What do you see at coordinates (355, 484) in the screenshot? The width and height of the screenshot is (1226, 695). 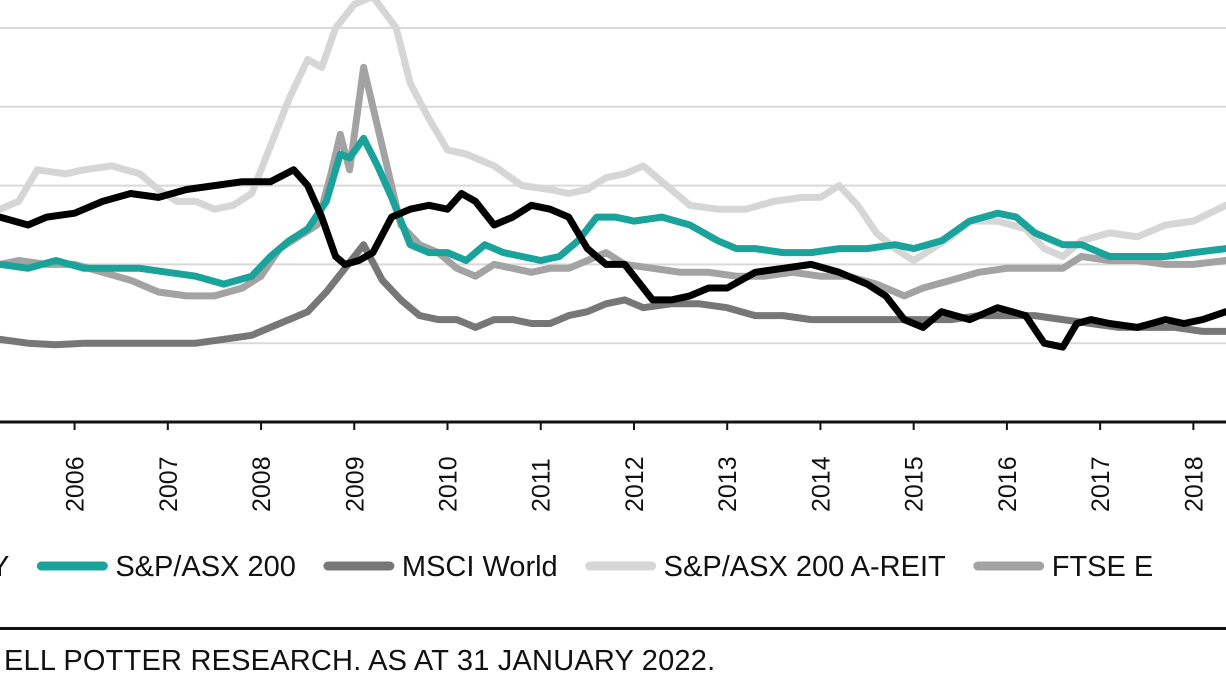 I see `x-tick-label: 2009` at bounding box center [355, 484].